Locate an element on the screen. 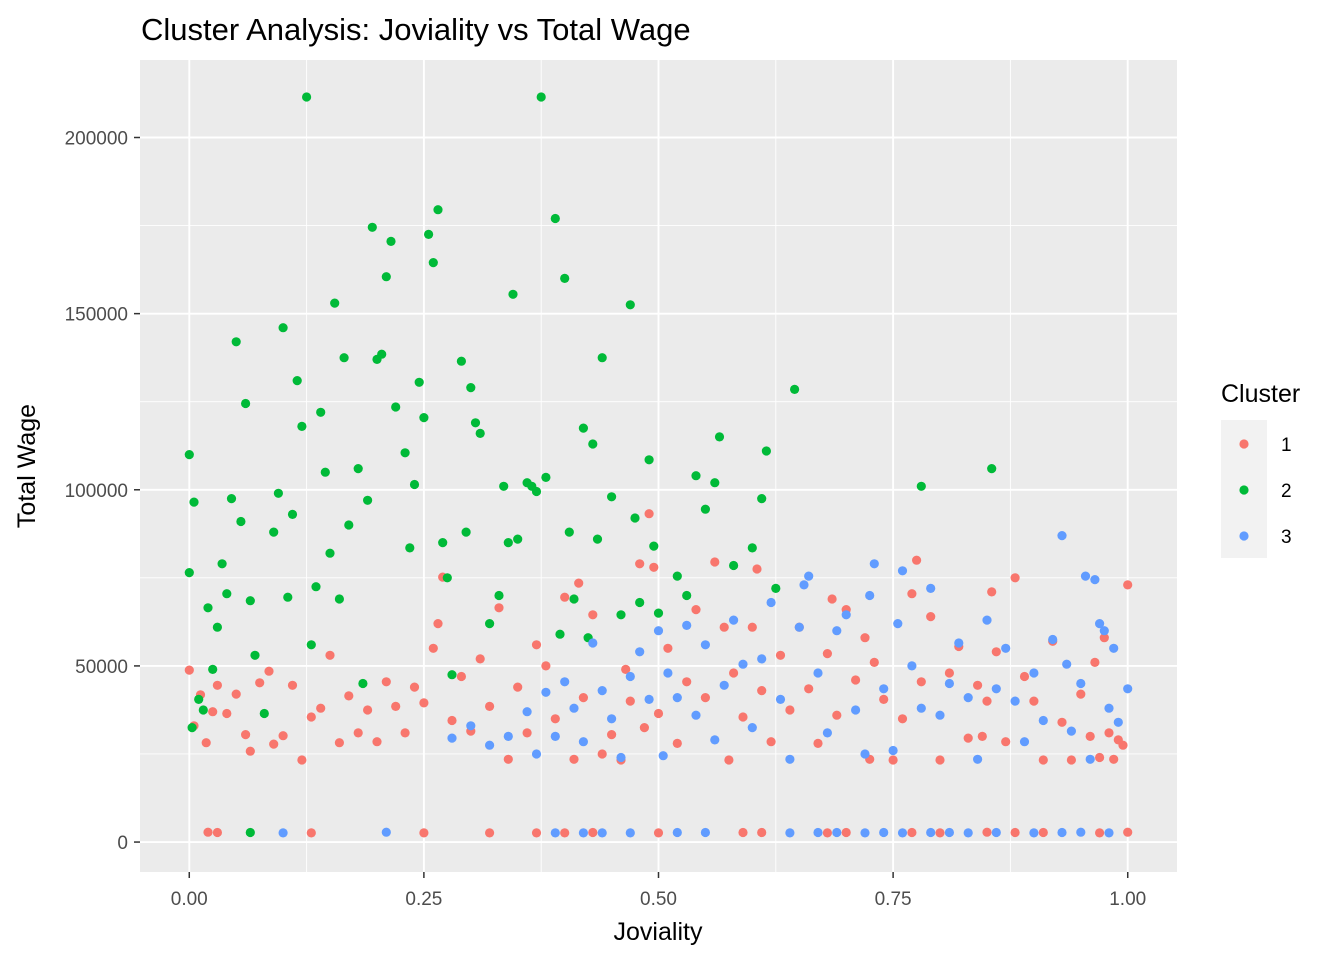  legend: Cluster 1 2 3 is located at coordinates (1260, 469).